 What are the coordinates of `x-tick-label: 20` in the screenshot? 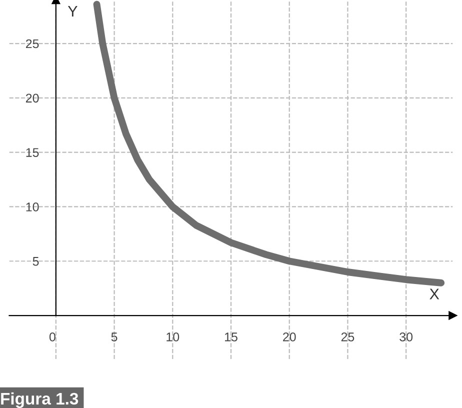 It's located at (289, 337).